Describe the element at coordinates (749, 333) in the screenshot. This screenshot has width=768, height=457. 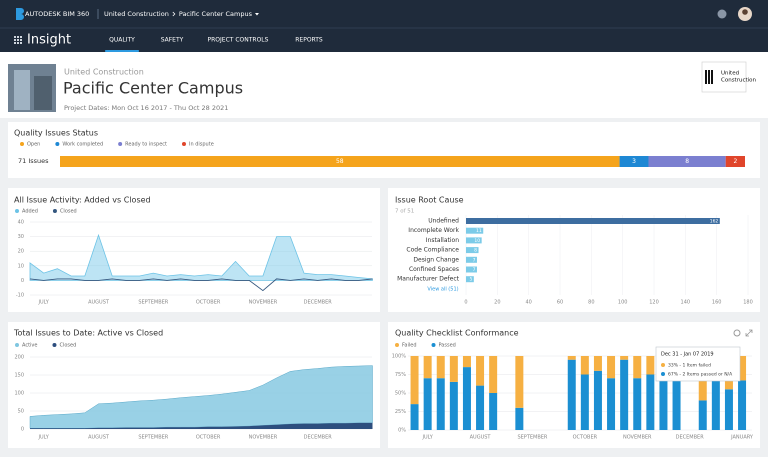
I see `expand-icon` at that location.